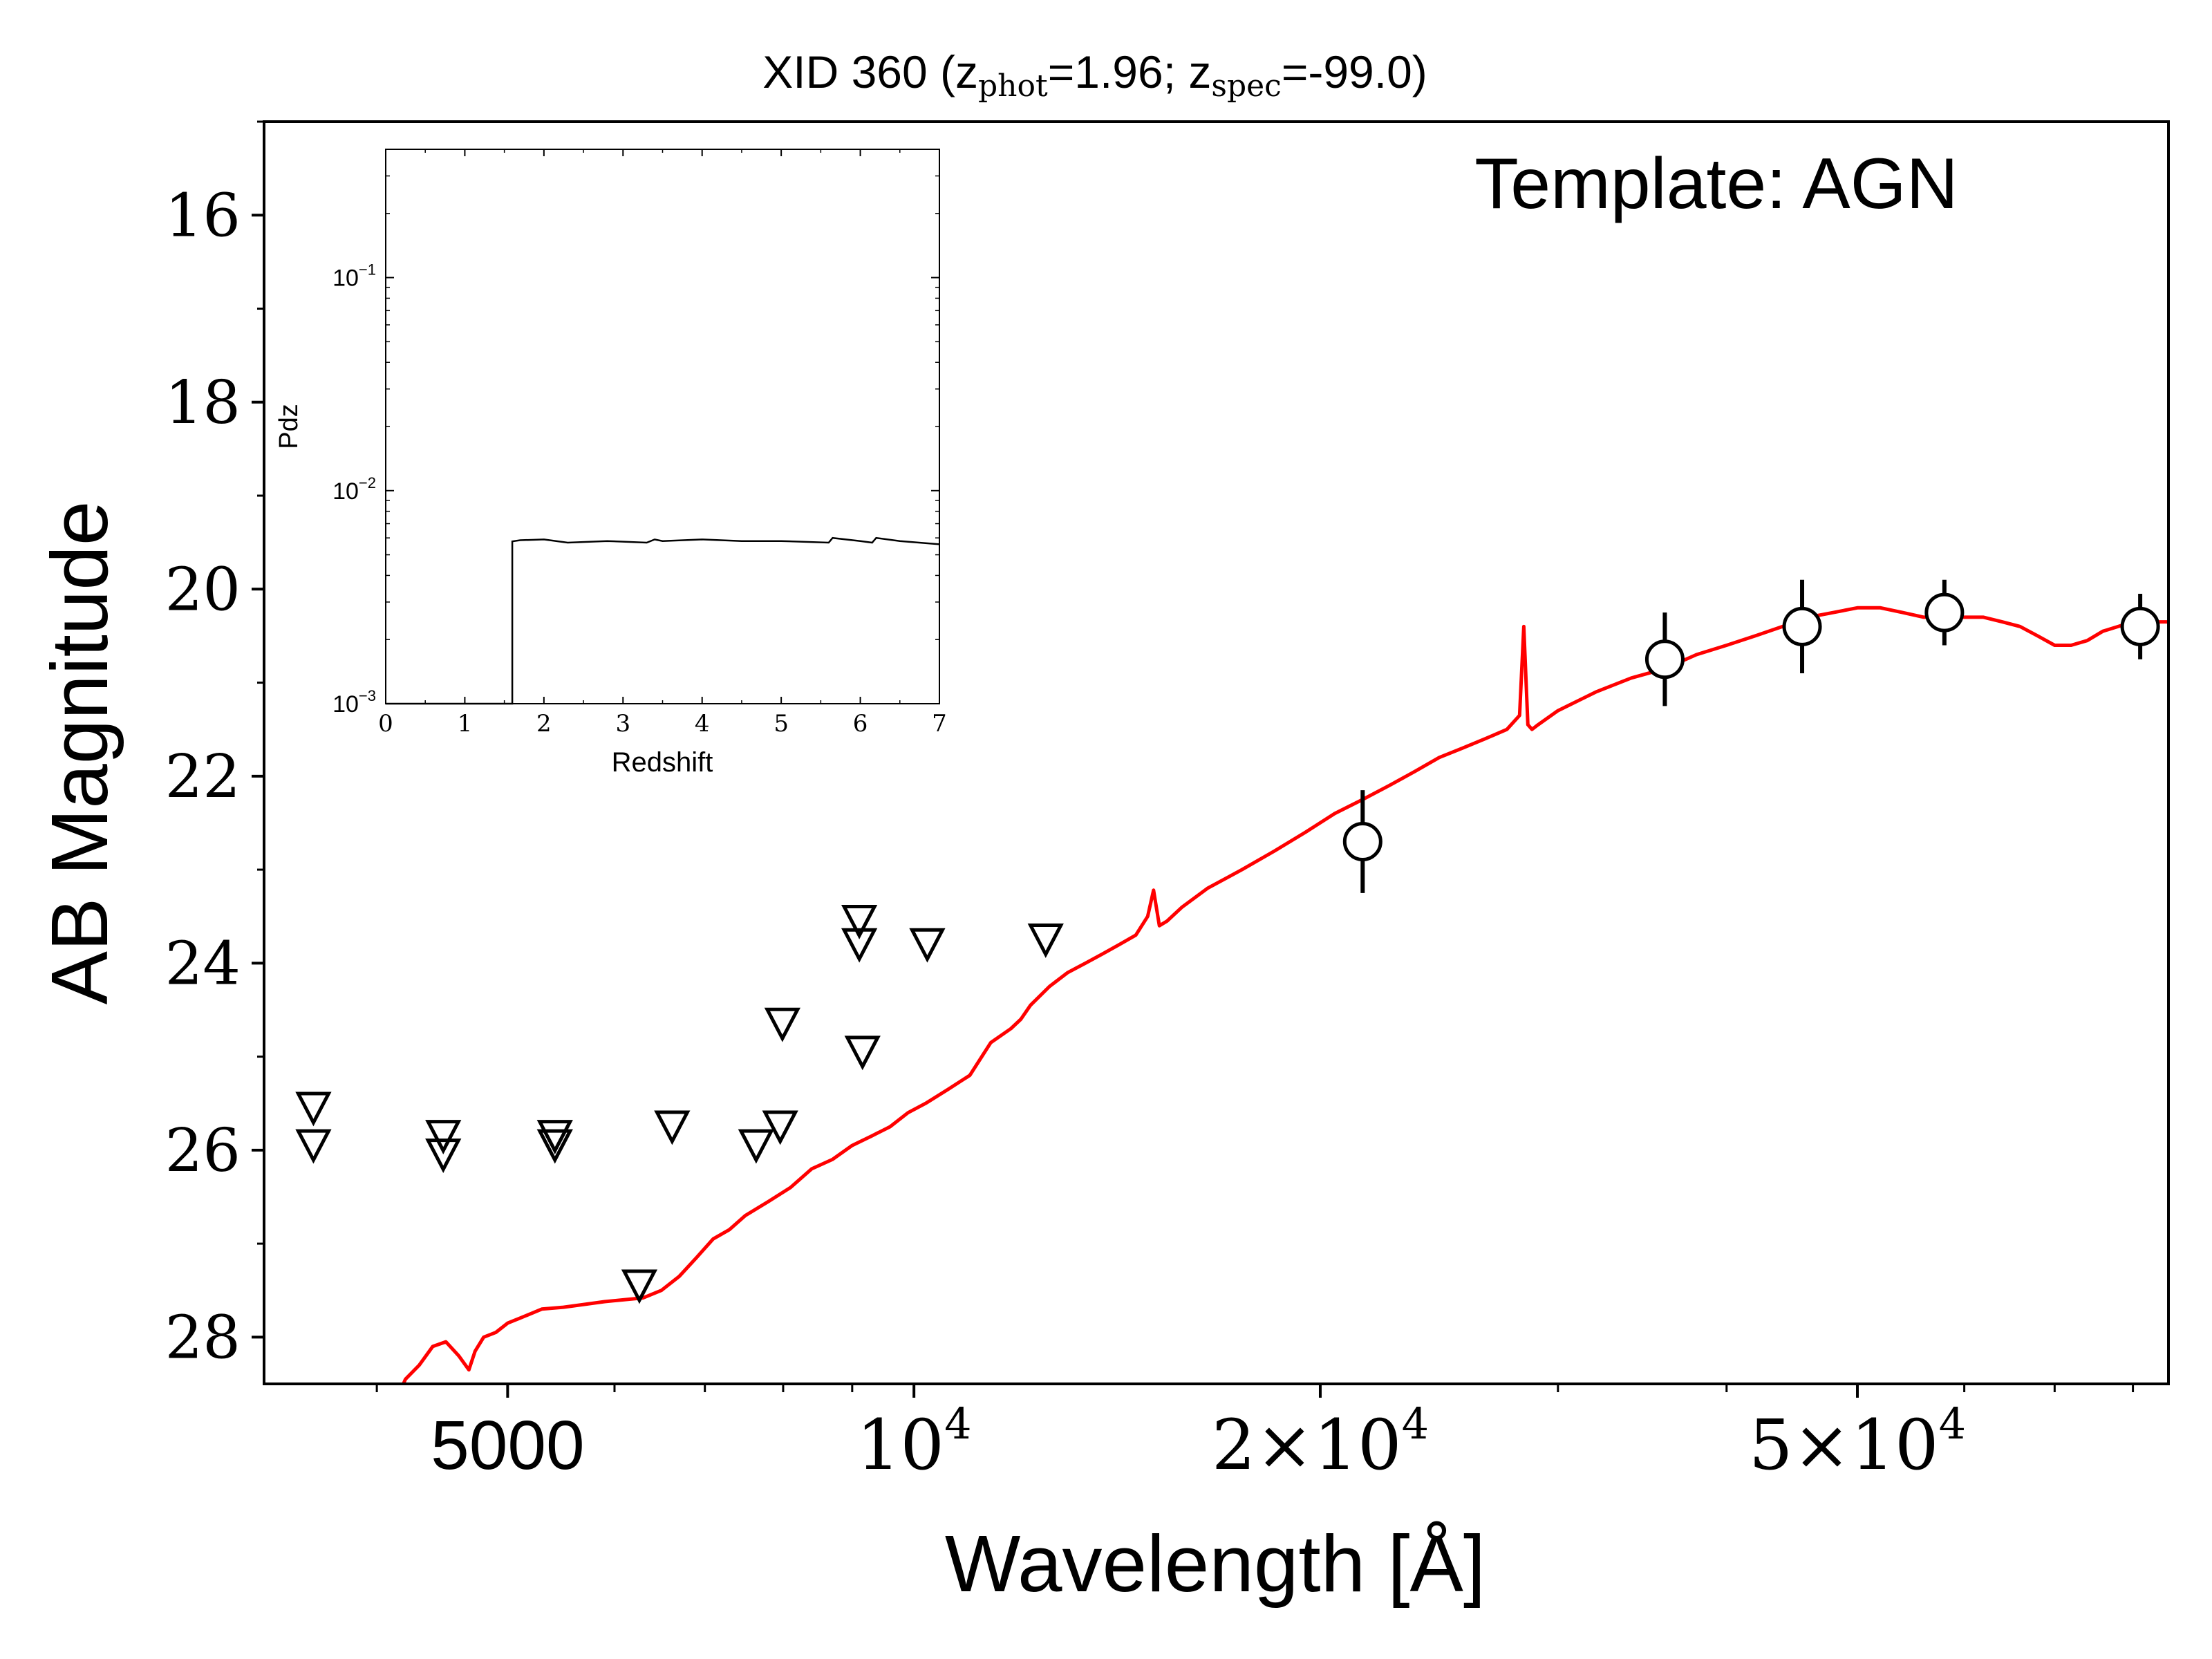 The width and height of the screenshot is (2212, 1659). I want to click on pdz-series-line, so click(663, 620).